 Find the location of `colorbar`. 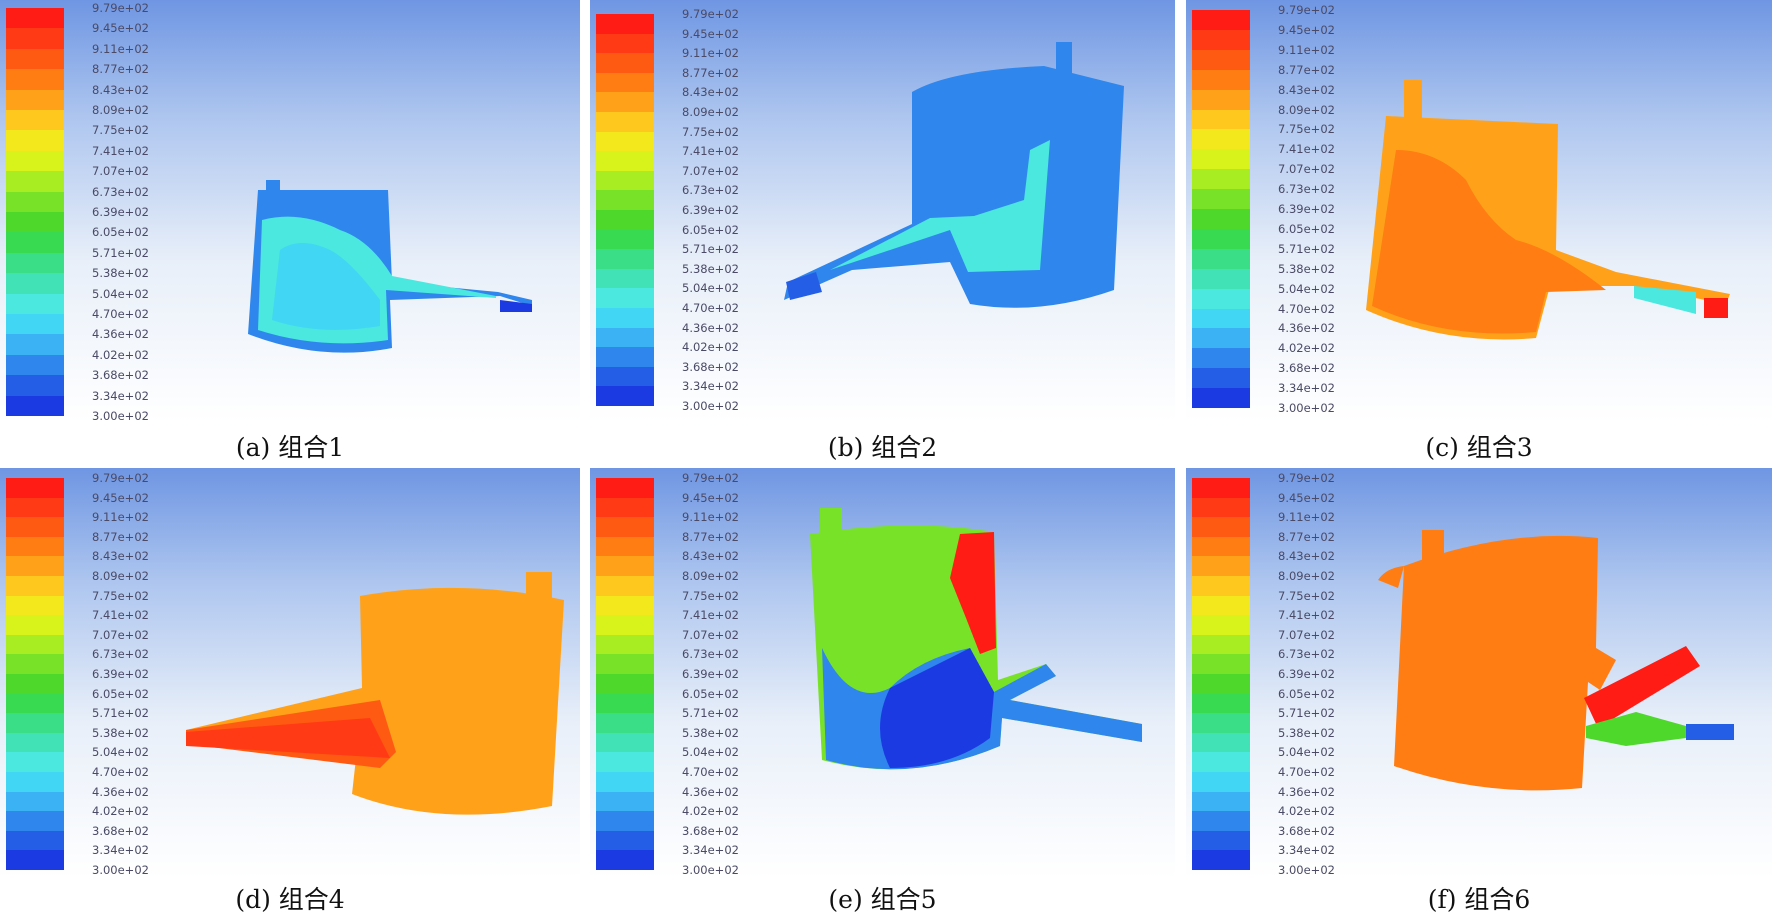

colorbar is located at coordinates (35, 212).